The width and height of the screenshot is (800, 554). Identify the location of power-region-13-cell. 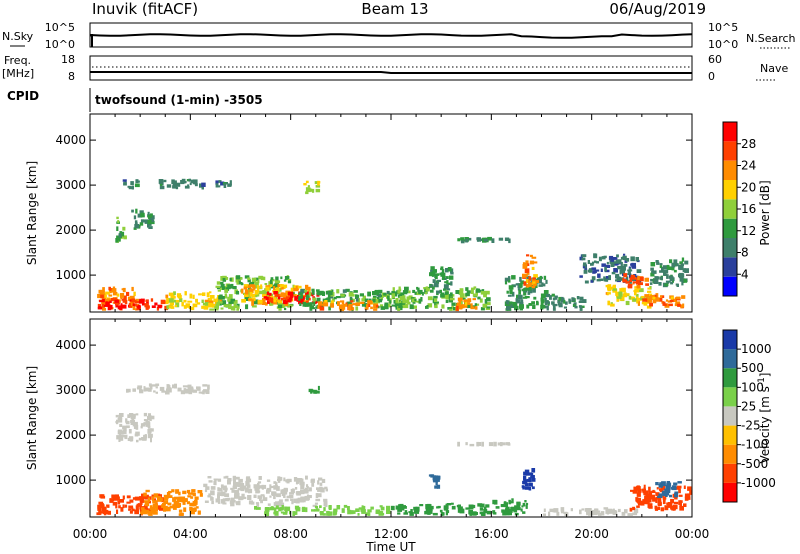
(535, 276).